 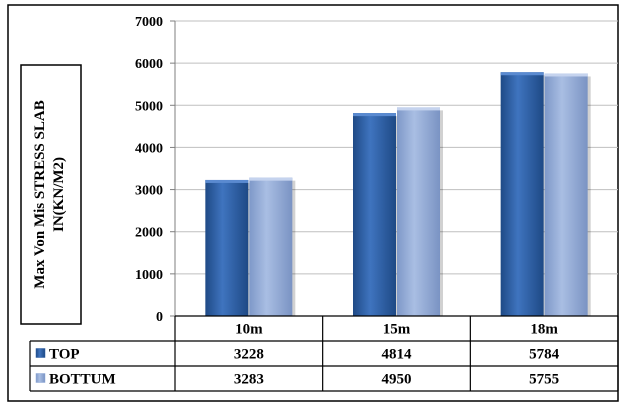 I want to click on bar-top-15m, so click(x=376, y=214).